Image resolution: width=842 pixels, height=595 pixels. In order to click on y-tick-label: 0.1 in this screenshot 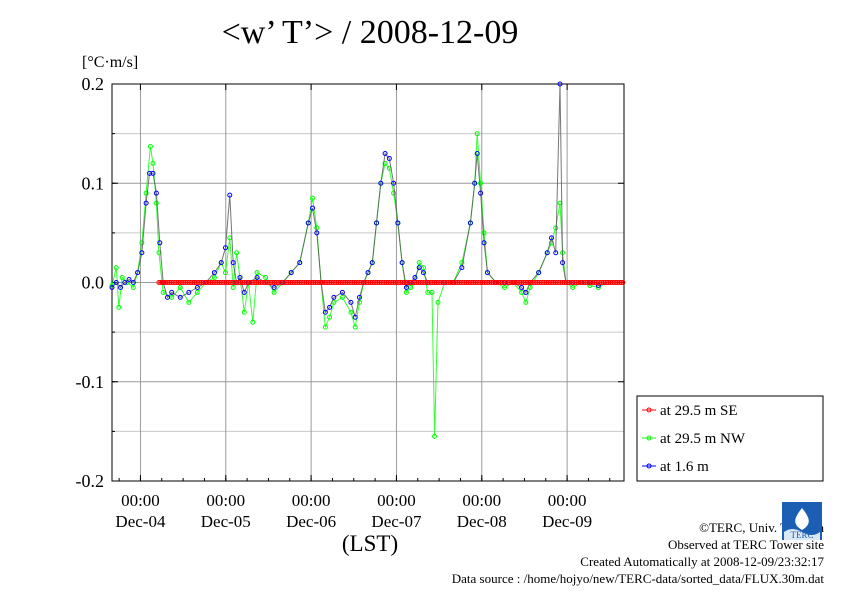, I will do `click(93, 183)`.